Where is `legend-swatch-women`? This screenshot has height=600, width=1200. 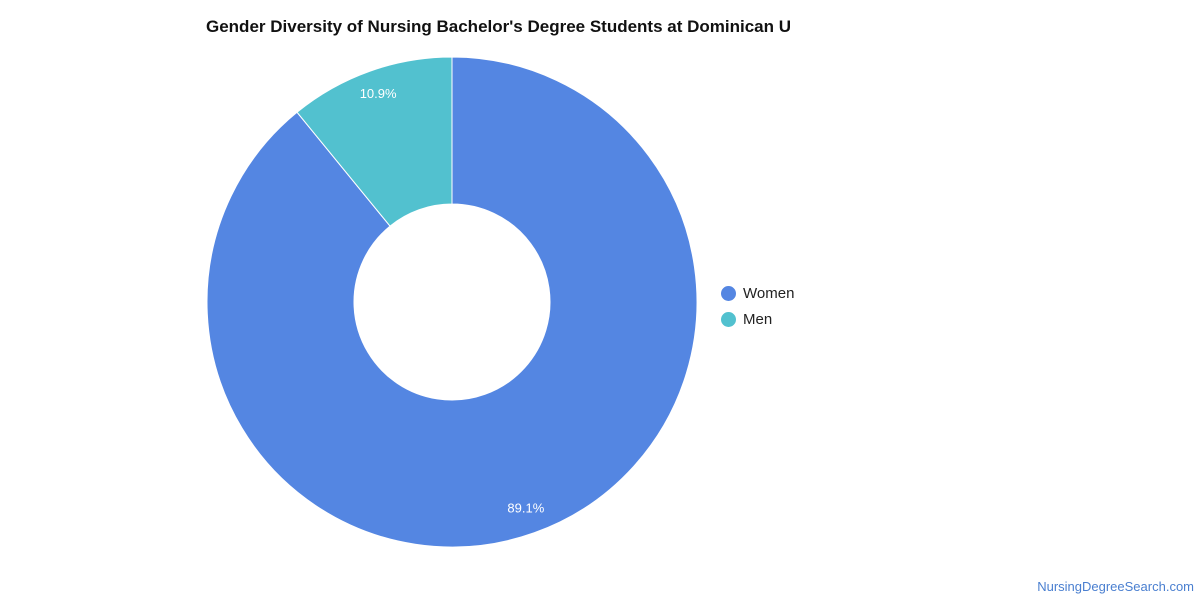
legend-swatch-women is located at coordinates (728, 293).